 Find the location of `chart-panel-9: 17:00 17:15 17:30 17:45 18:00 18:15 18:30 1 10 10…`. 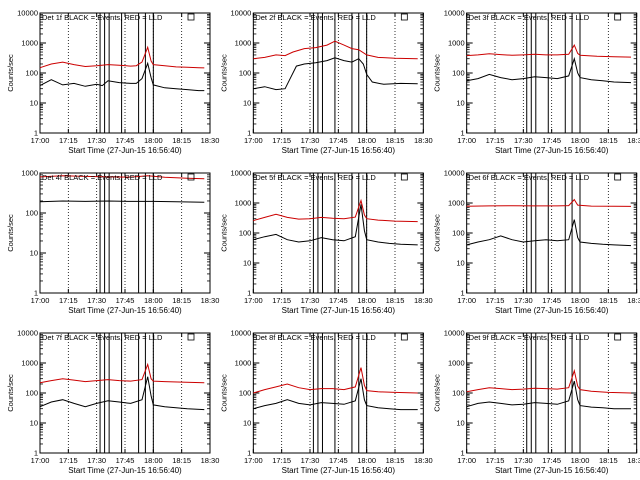

chart-panel-9: 17:00 17:15 17:30 17:45 18:00 18:15 18:30 1 10 10… is located at coordinates (536, 402).